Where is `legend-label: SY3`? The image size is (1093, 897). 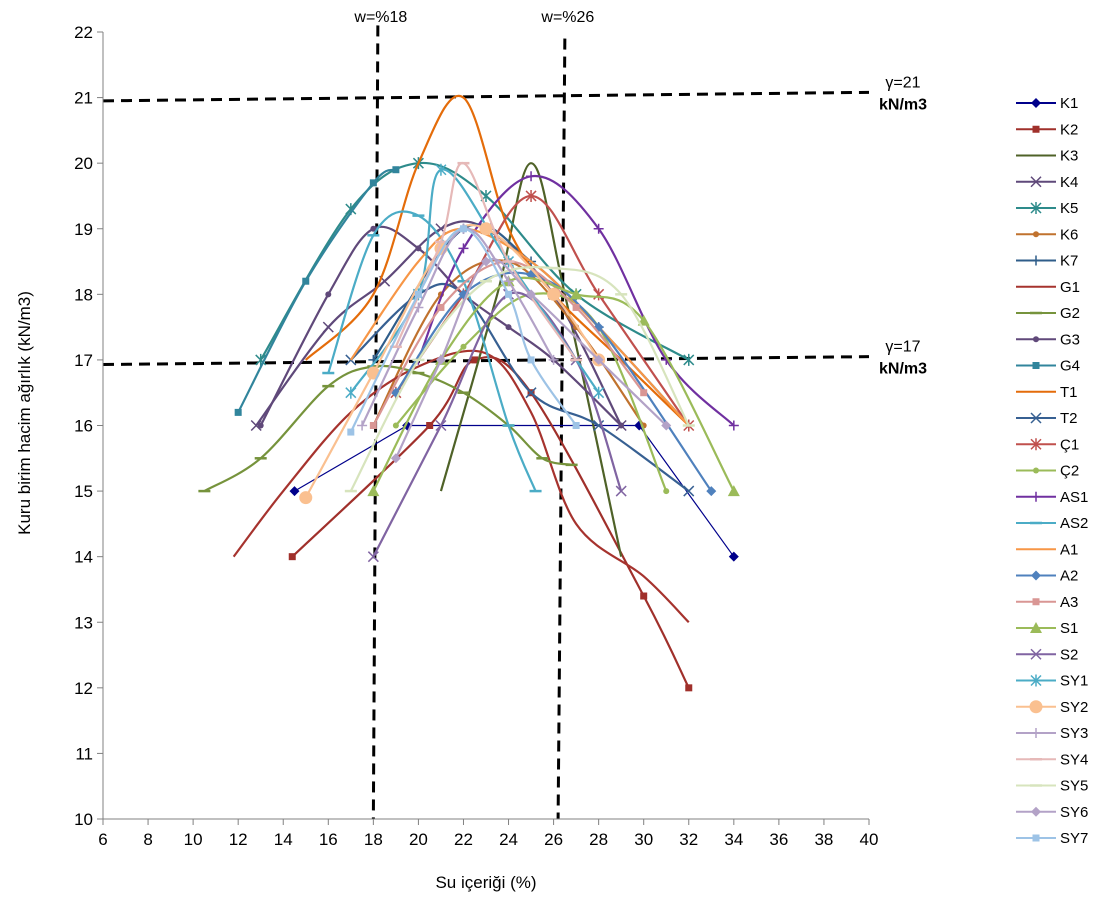
legend-label: SY3 is located at coordinates (1074, 733).